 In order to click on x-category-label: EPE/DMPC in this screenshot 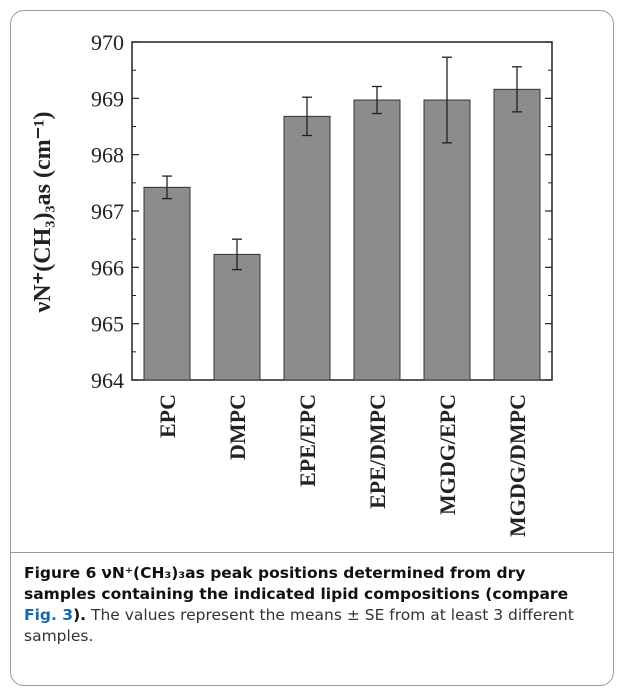, I will do `click(377, 451)`.